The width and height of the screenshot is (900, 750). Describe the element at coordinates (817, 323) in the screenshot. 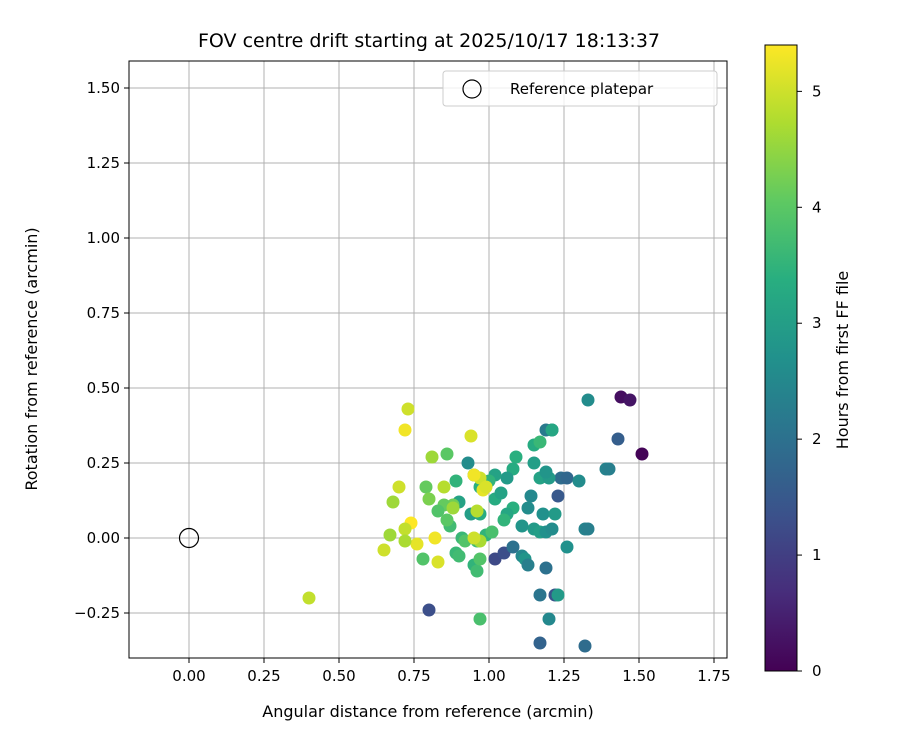

I see `colorbar-tick-label: 3` at that location.